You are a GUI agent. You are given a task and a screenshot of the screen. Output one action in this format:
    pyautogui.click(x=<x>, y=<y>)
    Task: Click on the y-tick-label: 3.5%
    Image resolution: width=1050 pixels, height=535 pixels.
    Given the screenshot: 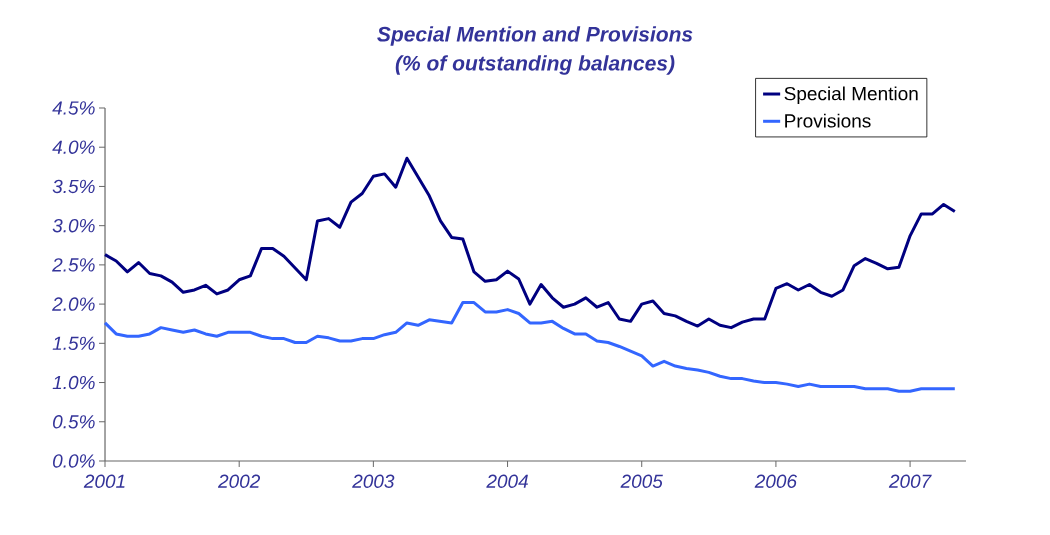 What is the action you would take?
    pyautogui.click(x=73, y=186)
    